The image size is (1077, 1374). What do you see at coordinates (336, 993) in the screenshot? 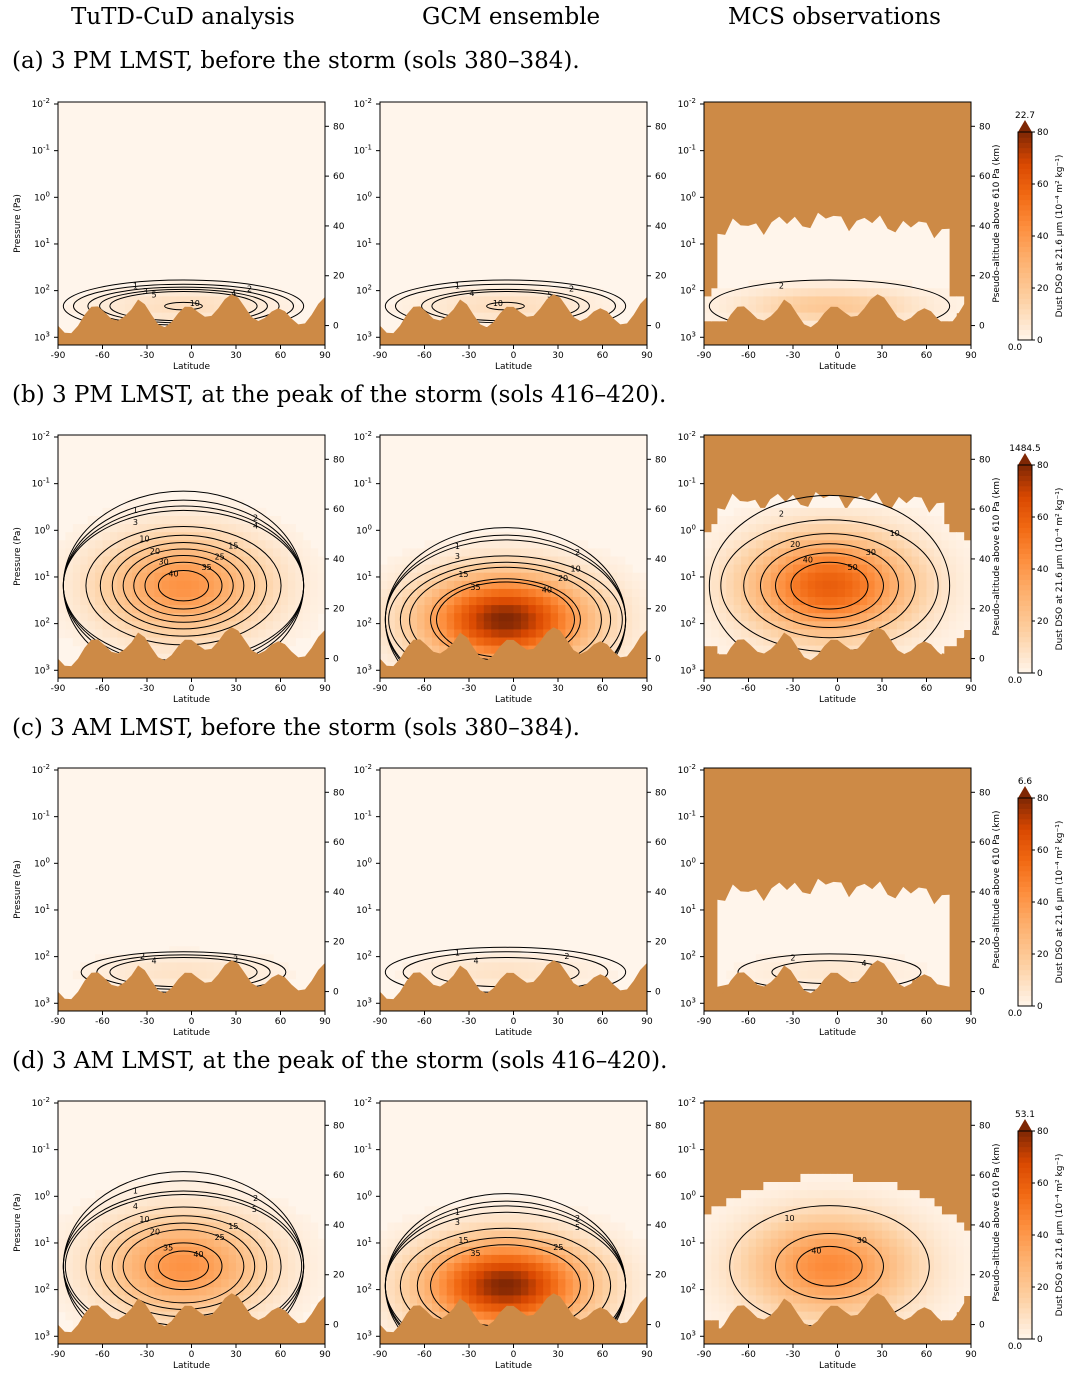
I see `y2-tick-label: 0` at bounding box center [336, 993].